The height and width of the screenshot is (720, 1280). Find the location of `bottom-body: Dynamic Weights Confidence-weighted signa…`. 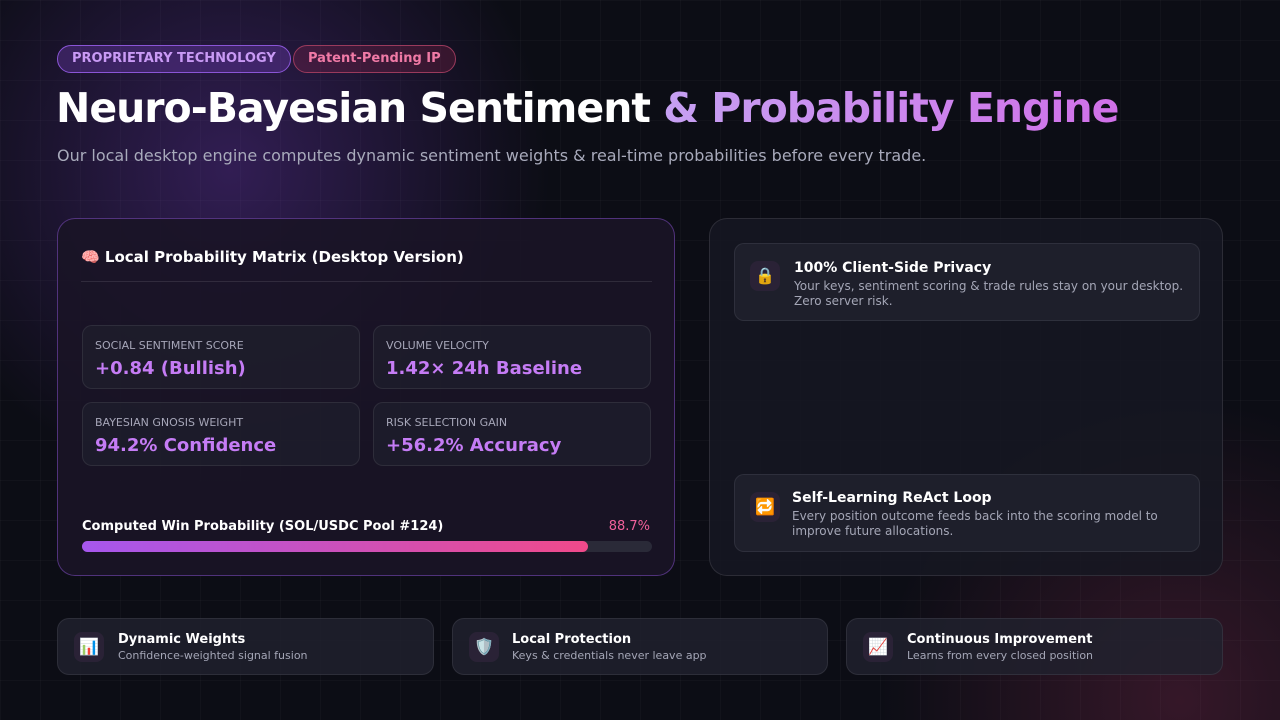

bottom-body: Dynamic Weights Confidence-weighted signa… is located at coordinates (213, 647).